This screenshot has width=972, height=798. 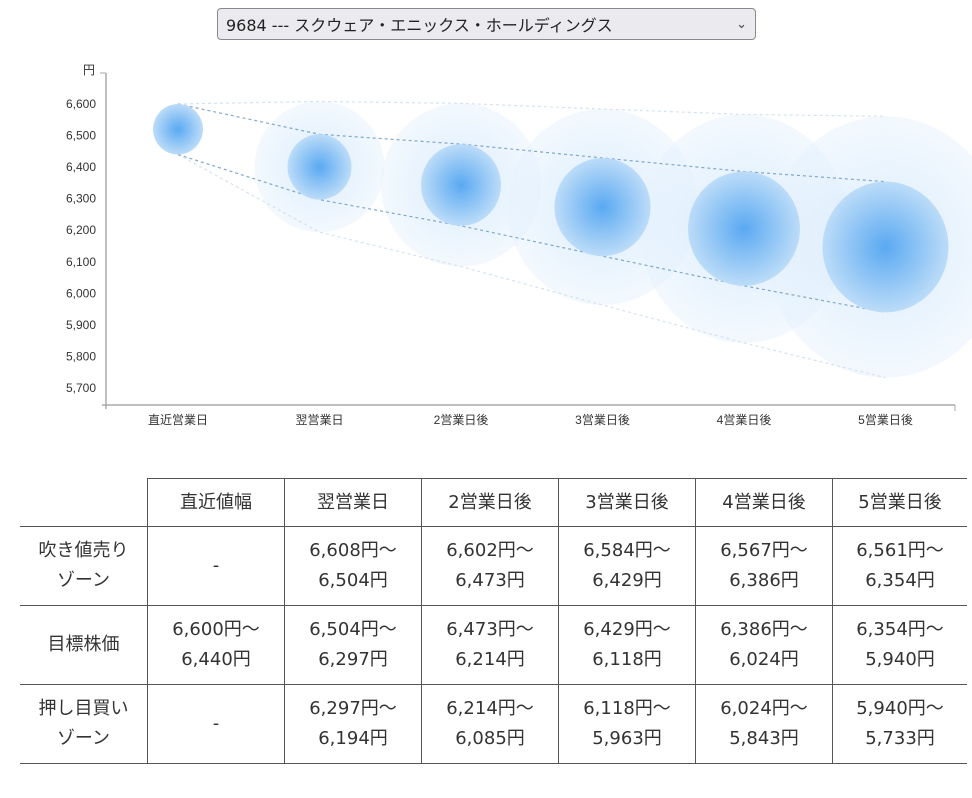 What do you see at coordinates (627, 738) in the screenshot?
I see `cell-line: 5,963円` at bounding box center [627, 738].